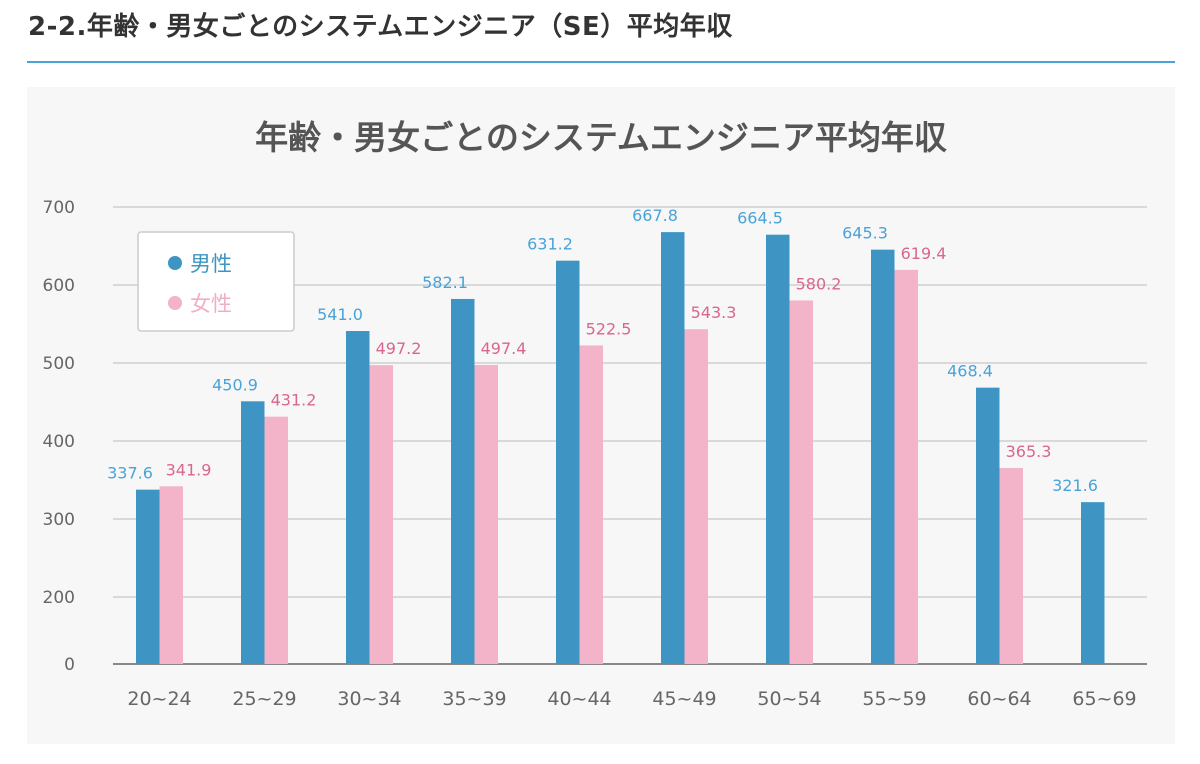  I want to click on y-tick-label: 600, so click(59, 286).